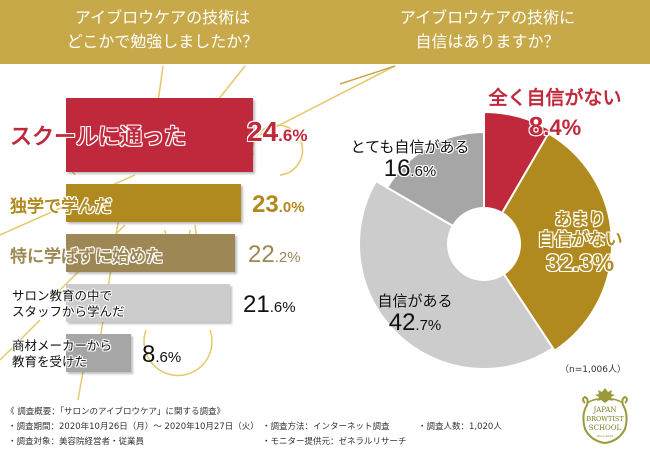  I want to click on pie-label-not-much-line2: 自信がない, so click(580, 240).